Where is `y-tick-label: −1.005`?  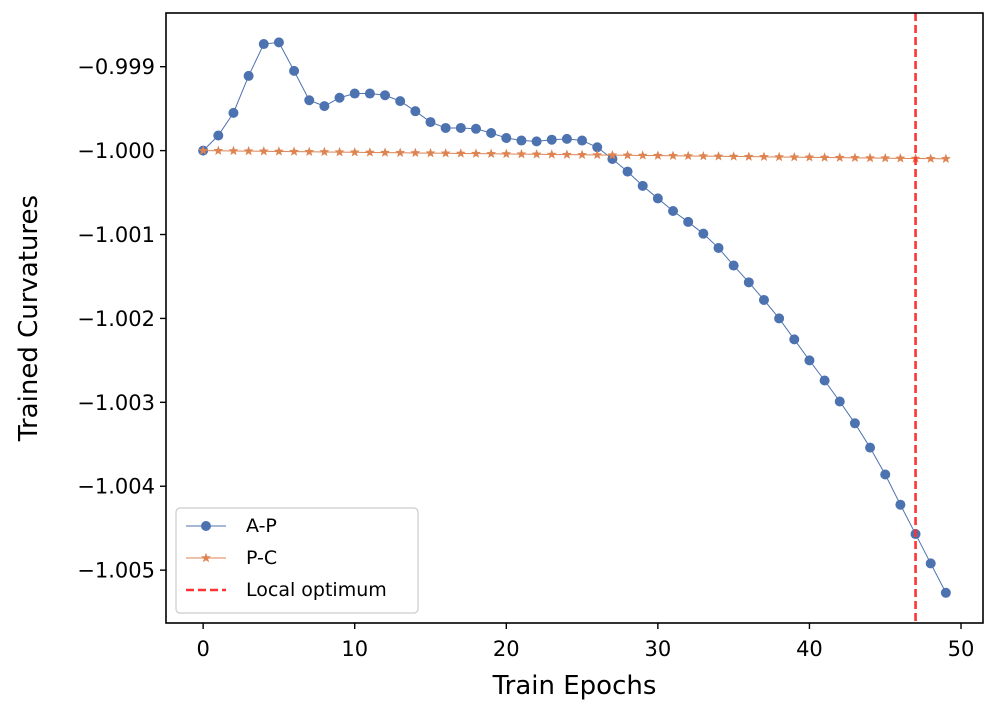
y-tick-label: −1.005 is located at coordinates (116, 571).